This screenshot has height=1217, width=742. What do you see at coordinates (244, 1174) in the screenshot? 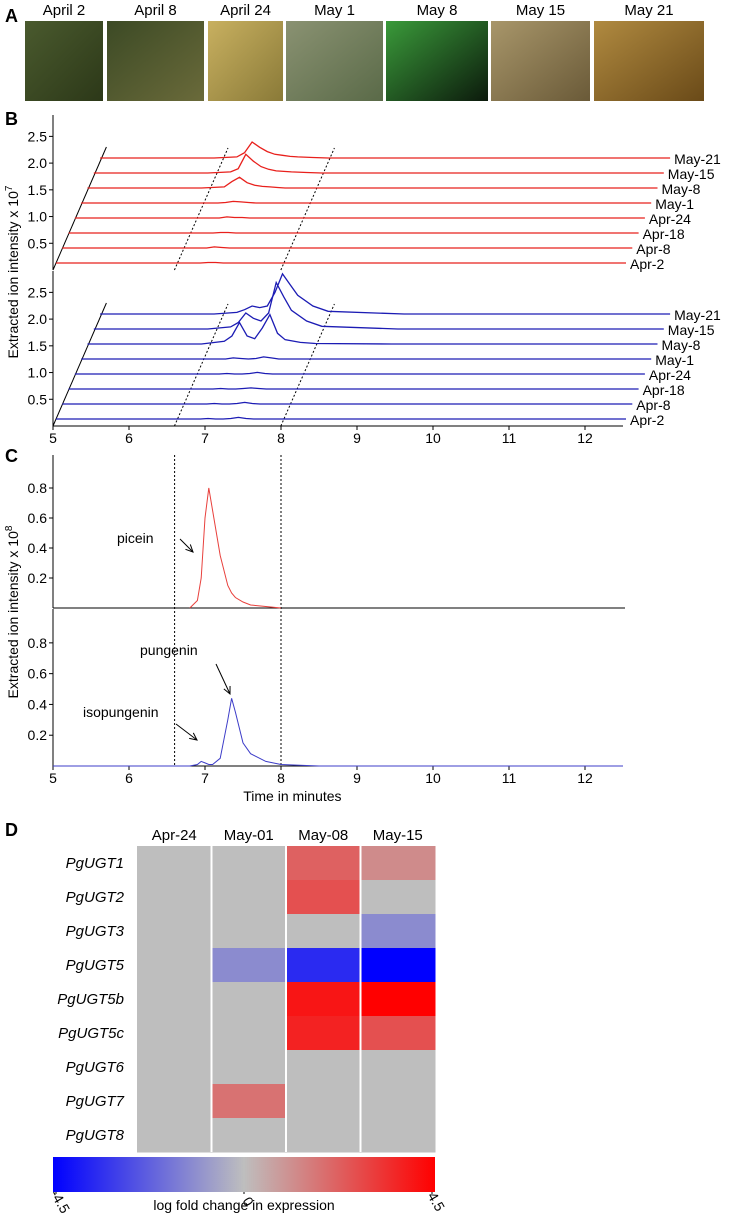
I see `colorbar` at bounding box center [244, 1174].